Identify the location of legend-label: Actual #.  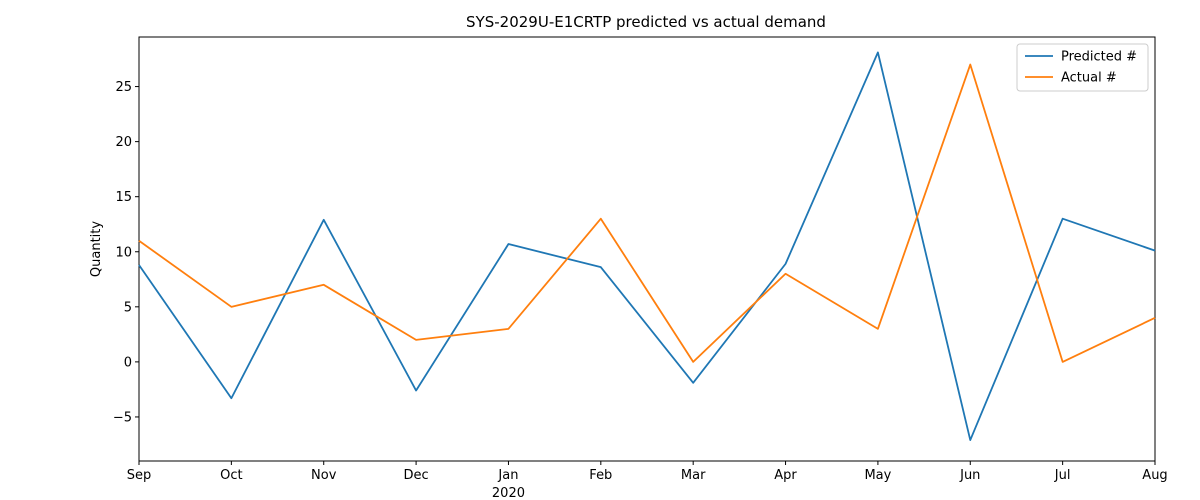
(1089, 78).